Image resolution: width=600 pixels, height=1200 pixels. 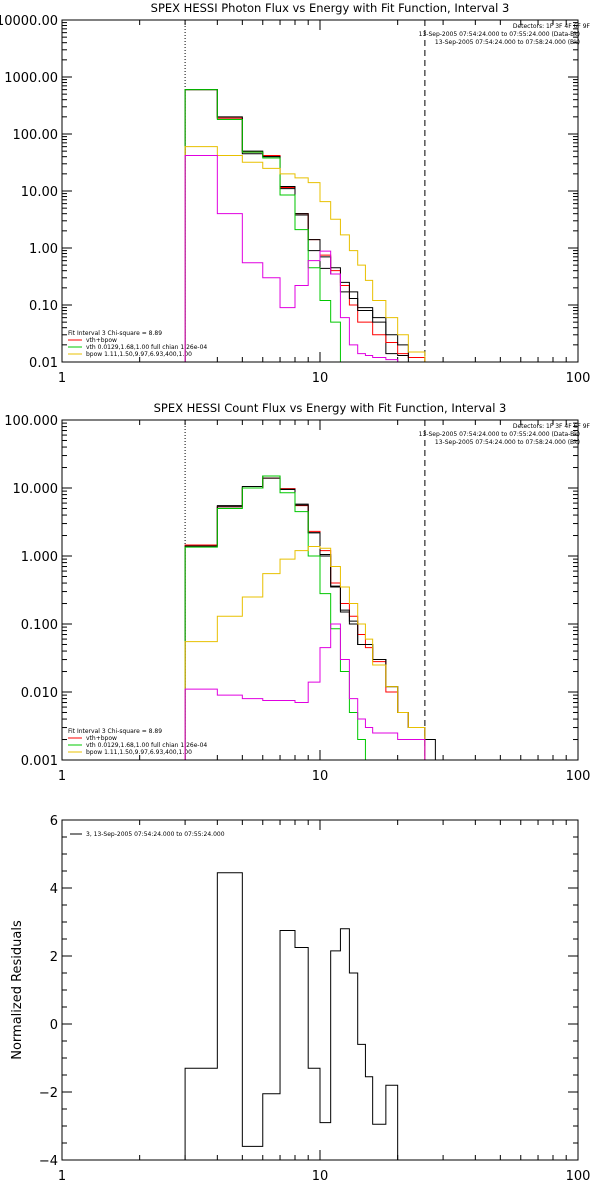 What do you see at coordinates (43, 306) in the screenshot?
I see `photon-flux-y-tick-label: 0.10` at bounding box center [43, 306].